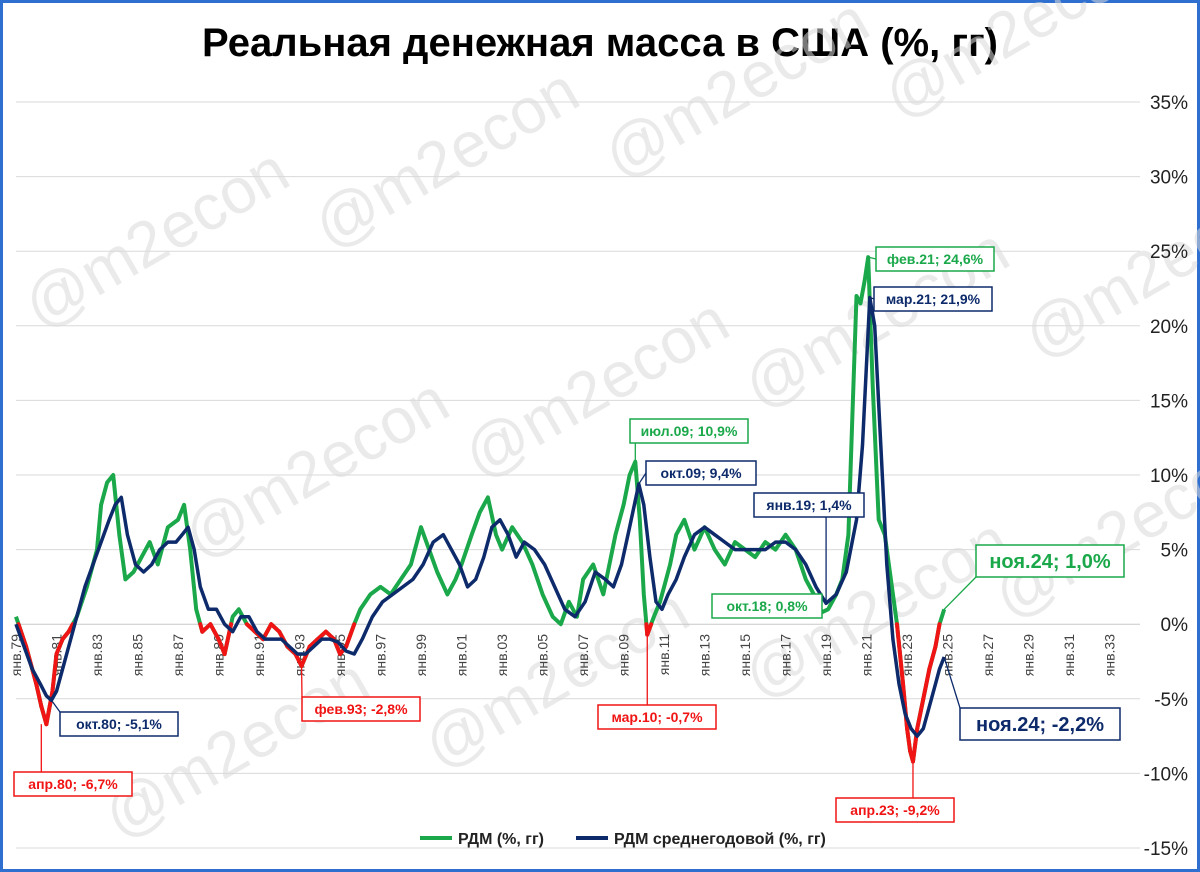 The width and height of the screenshot is (1200, 872). I want to click on y-tick-label: 30%, so click(1169, 178).